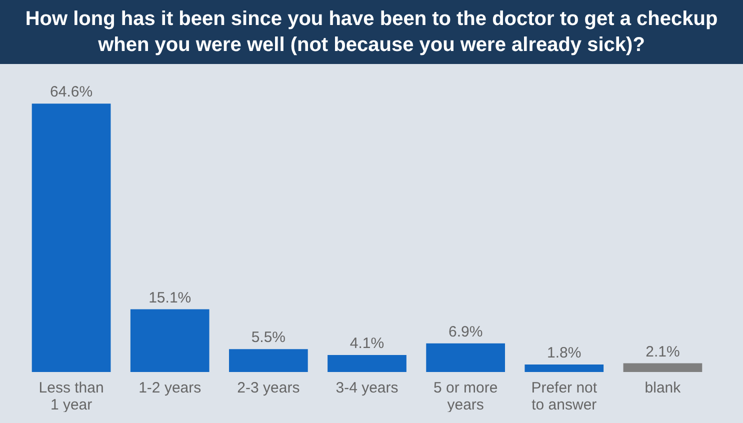 The height and width of the screenshot is (423, 743). Describe the element at coordinates (663, 351) in the screenshot. I see `data-label: 2.1%` at that location.